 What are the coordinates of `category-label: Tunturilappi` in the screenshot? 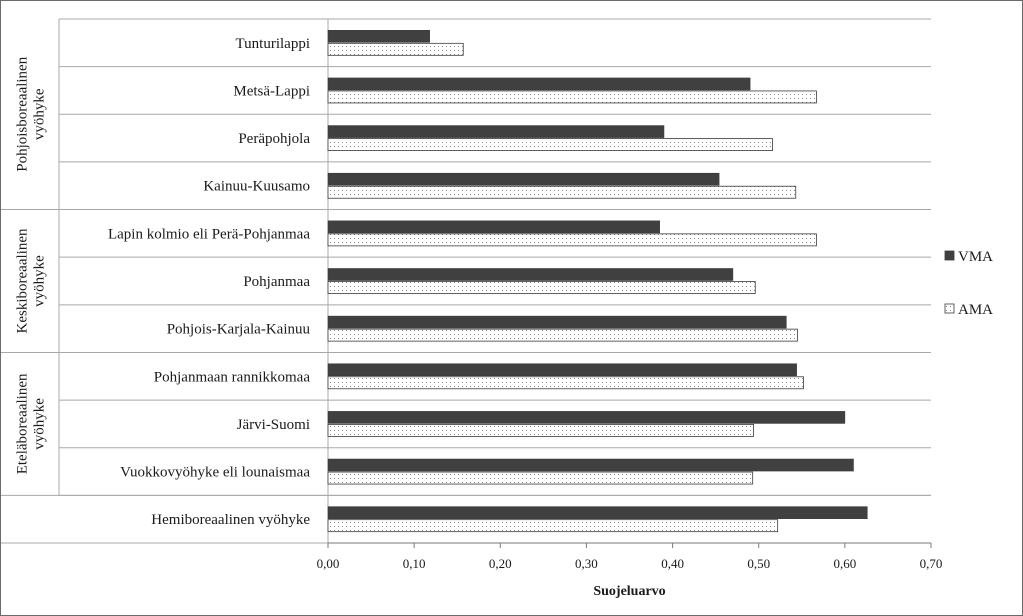 It's located at (273, 44).